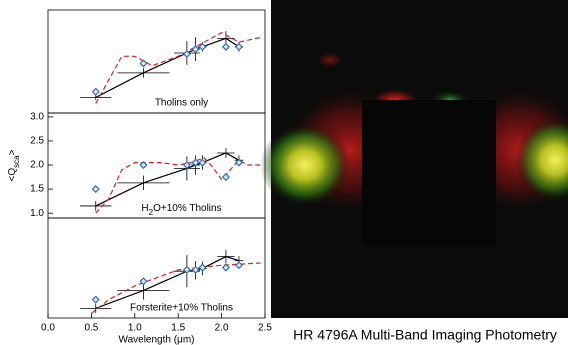 The width and height of the screenshot is (568, 345). I want to click on panel-frame, so click(156, 268).